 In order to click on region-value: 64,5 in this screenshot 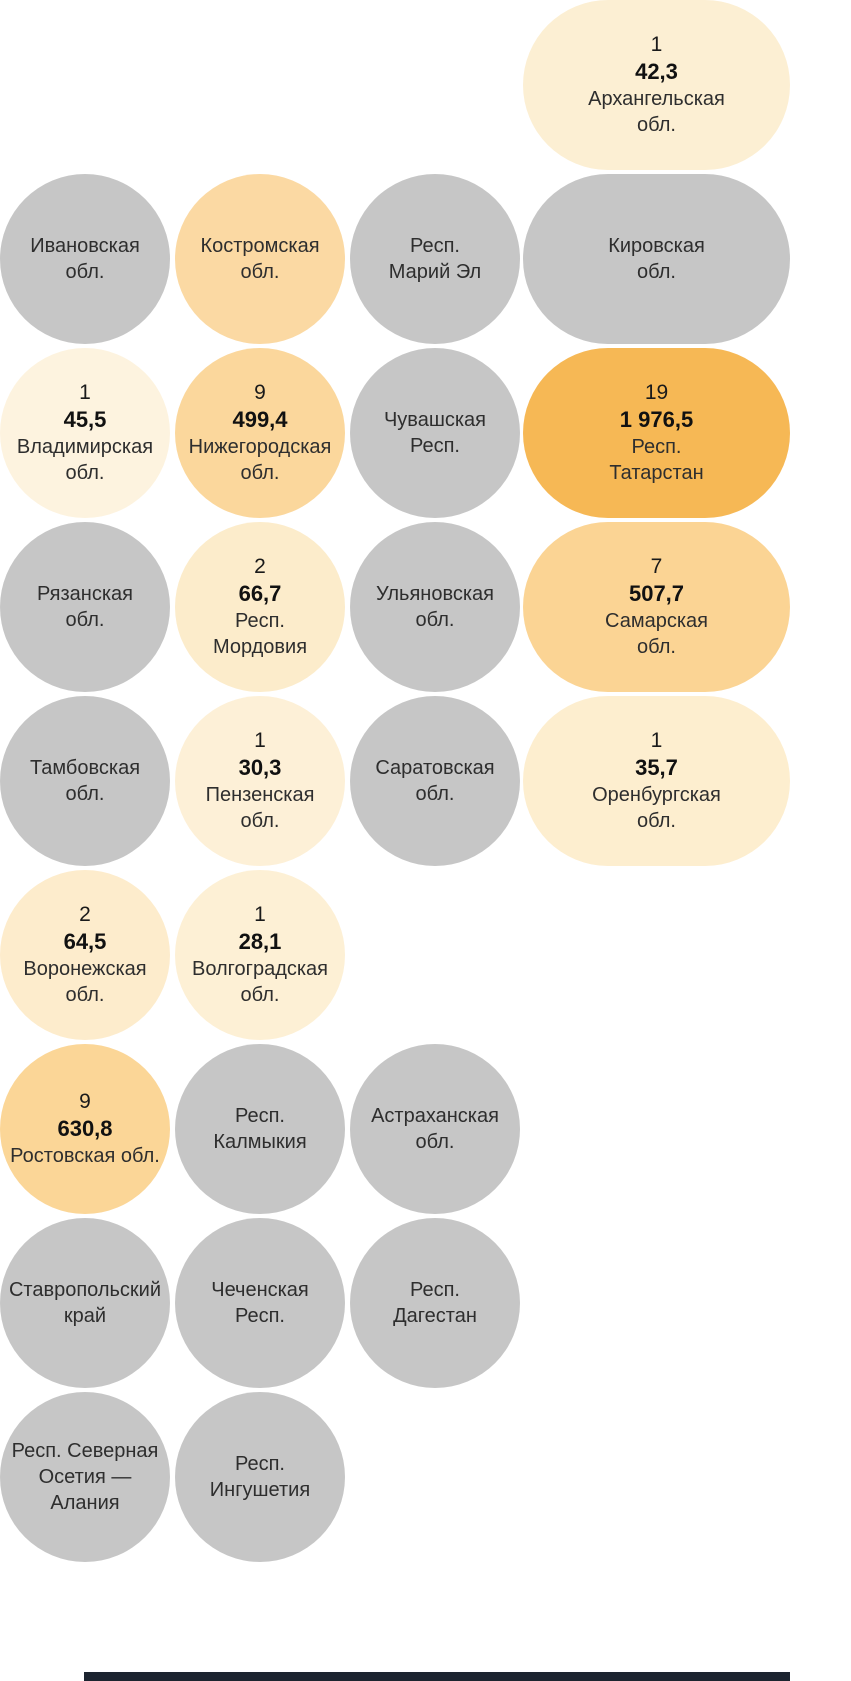, I will do `click(85, 941)`.